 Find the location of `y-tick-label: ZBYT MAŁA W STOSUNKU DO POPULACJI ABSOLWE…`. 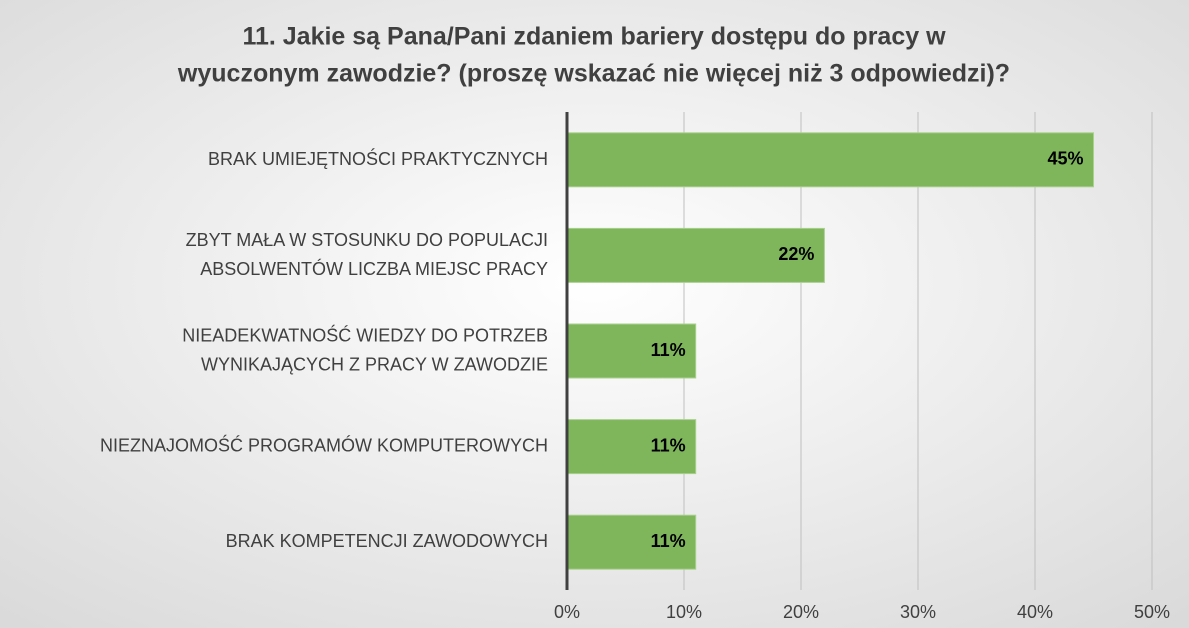

y-tick-label: ZBYT MAŁA W STOSUNKU DO POPULACJI ABSOLWE… is located at coordinates (367, 254).